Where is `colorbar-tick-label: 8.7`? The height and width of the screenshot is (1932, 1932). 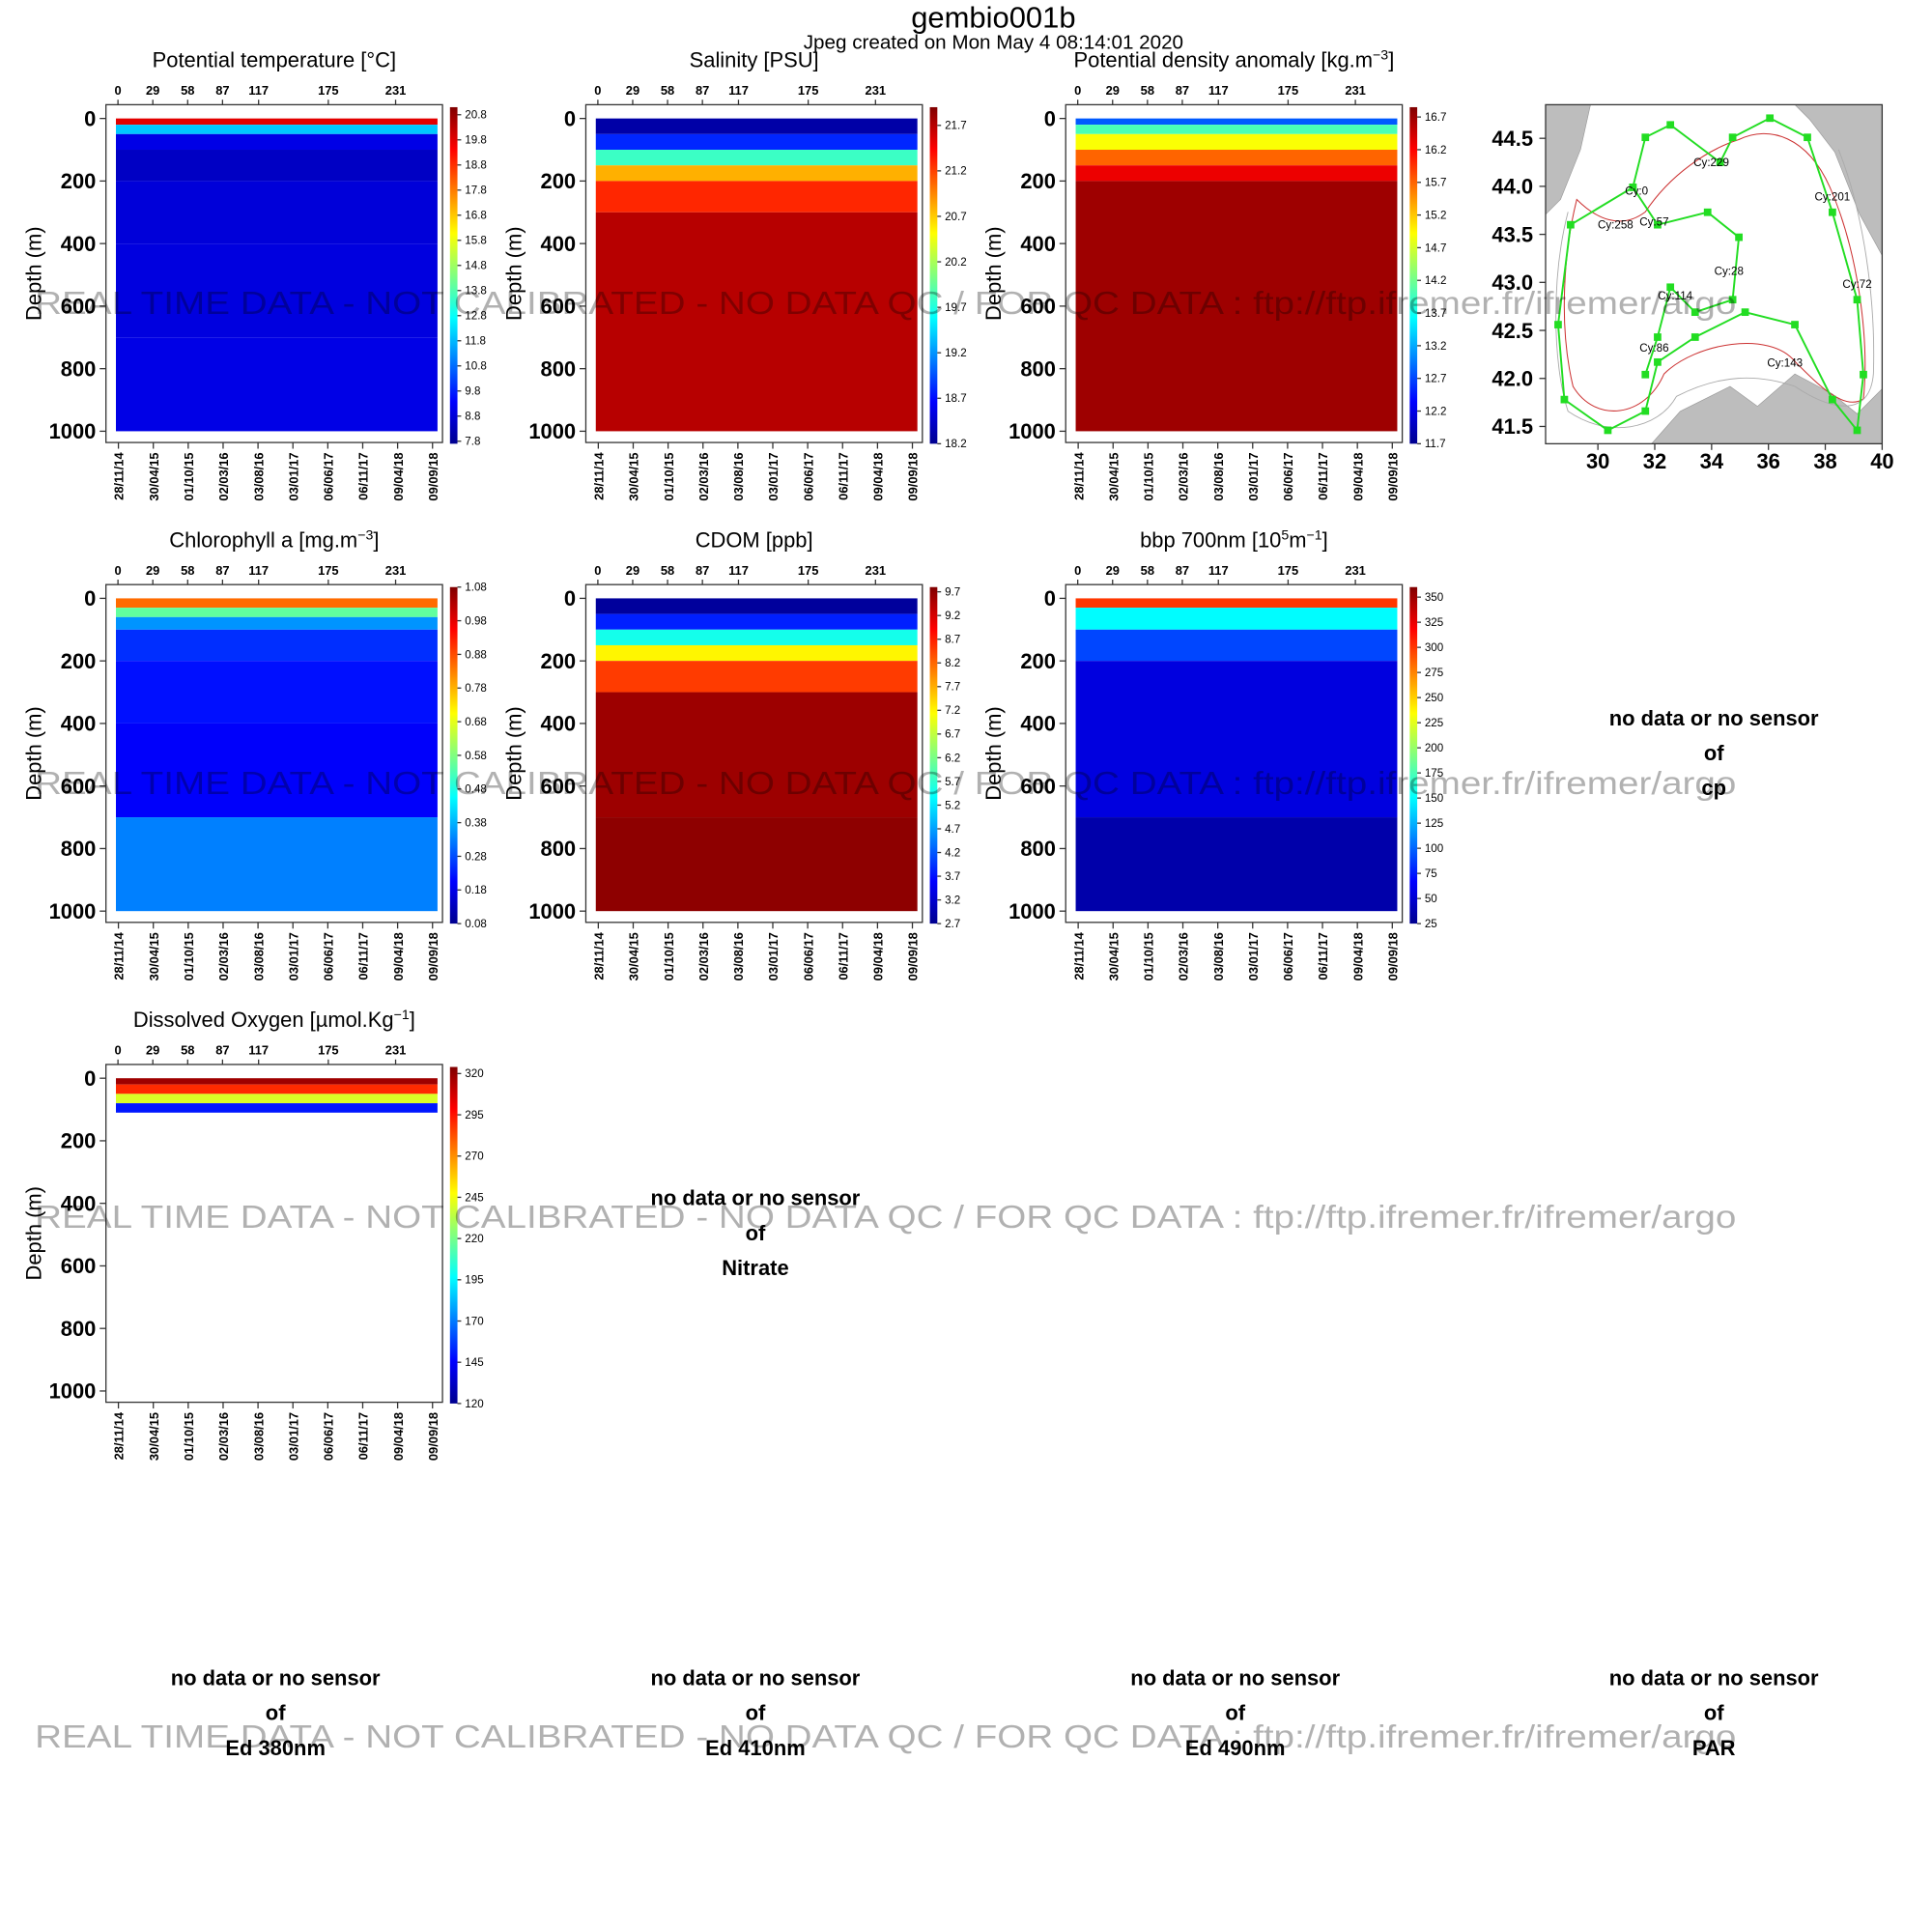
colorbar-tick-label: 8.7 is located at coordinates (952, 640).